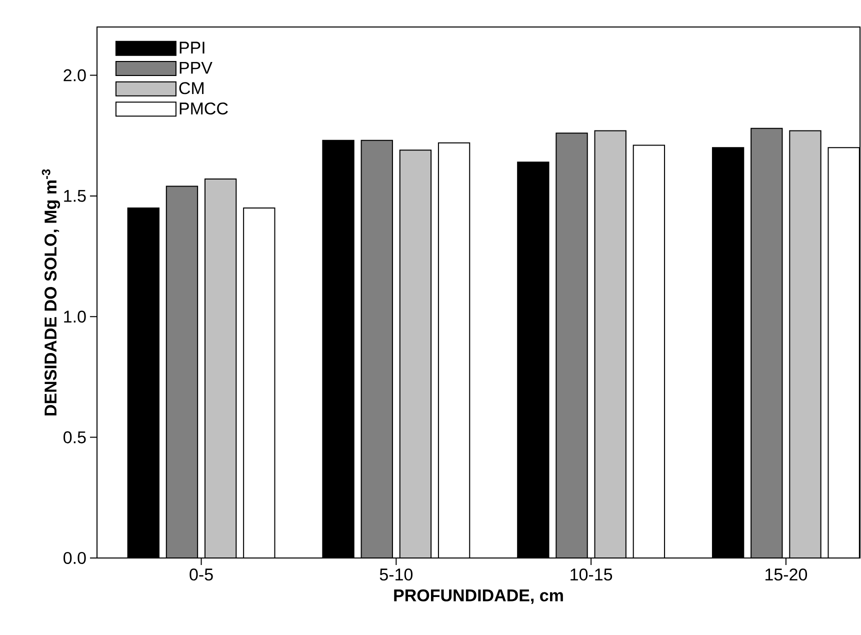 Image resolution: width=861 pixels, height=635 pixels. I want to click on x-tick-label: 10-15, so click(591, 574).